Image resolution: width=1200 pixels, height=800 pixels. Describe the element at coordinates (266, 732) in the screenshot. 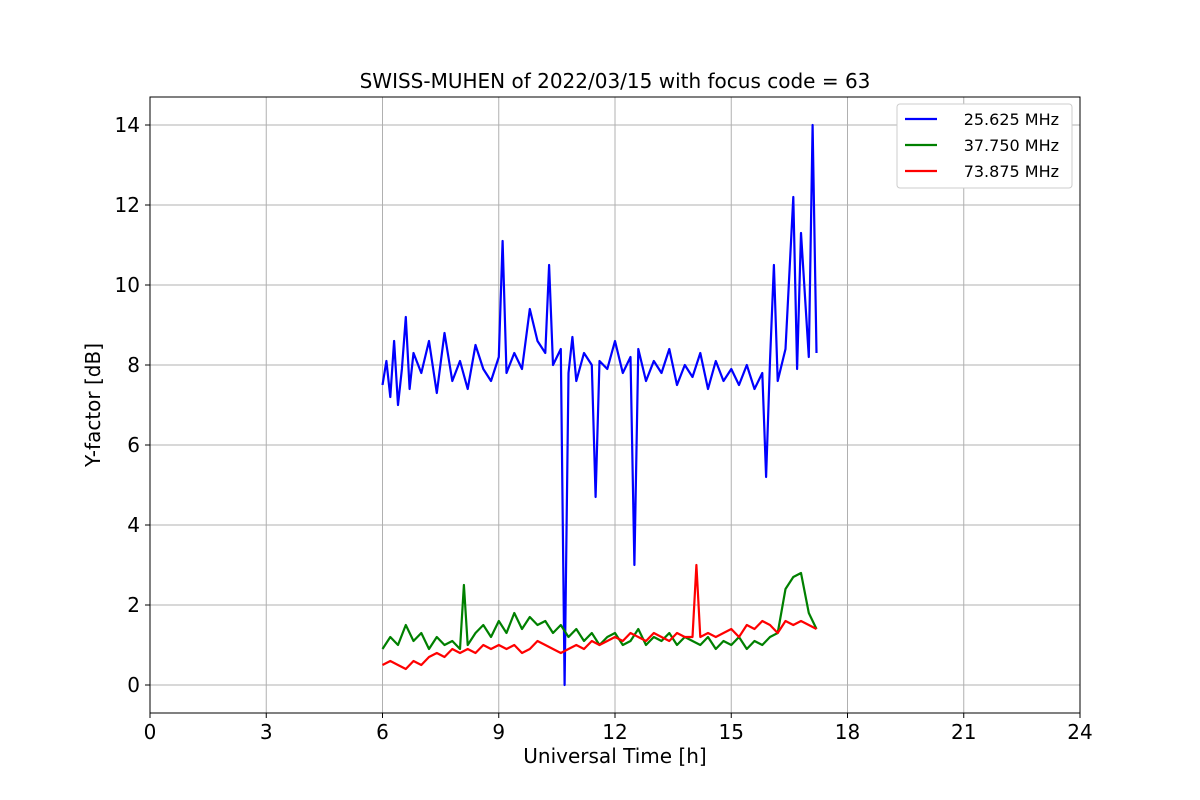

I see `x-tick-label: 3` at that location.